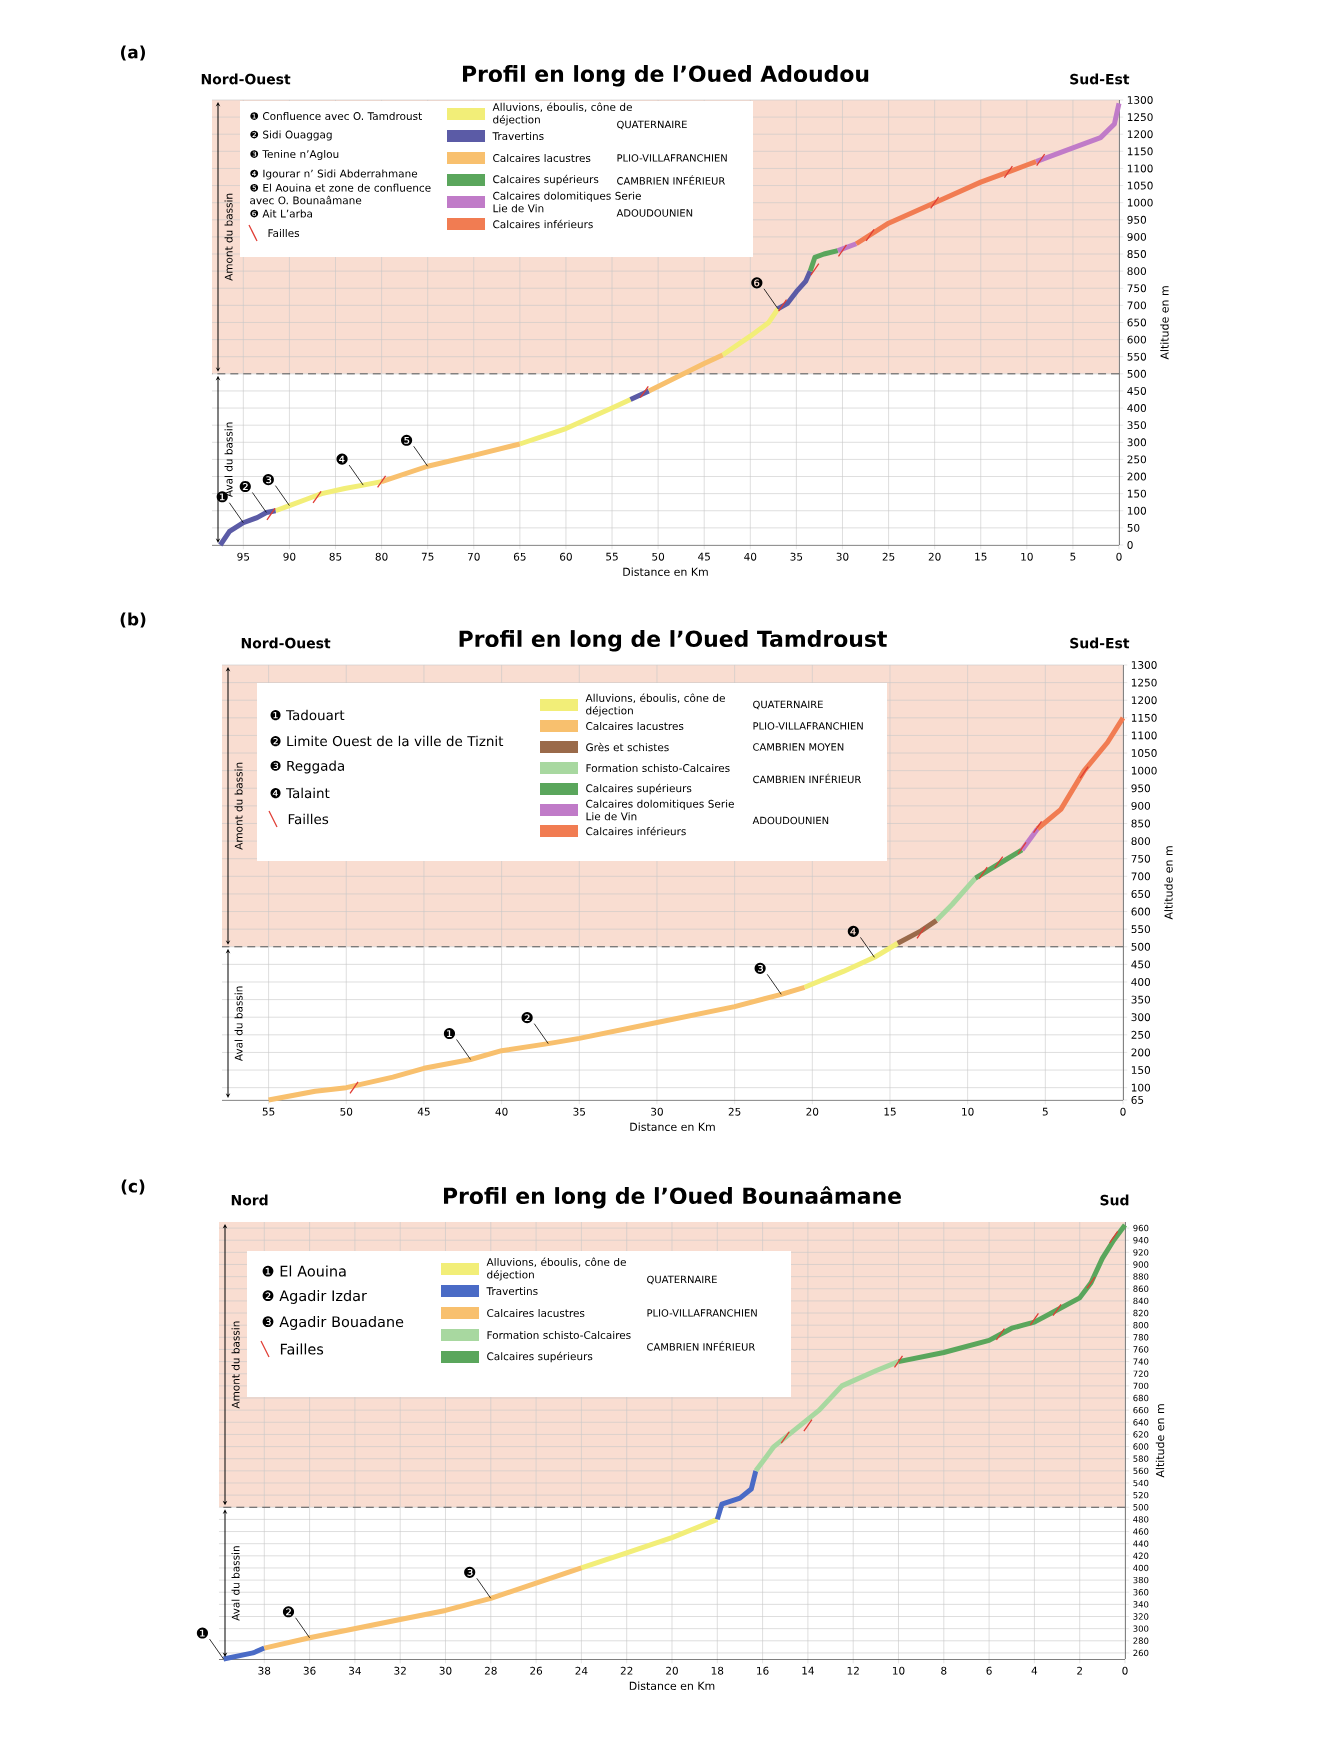  Describe the element at coordinates (1141, 1616) in the screenshot. I see `y-tick-label: 320` at that location.